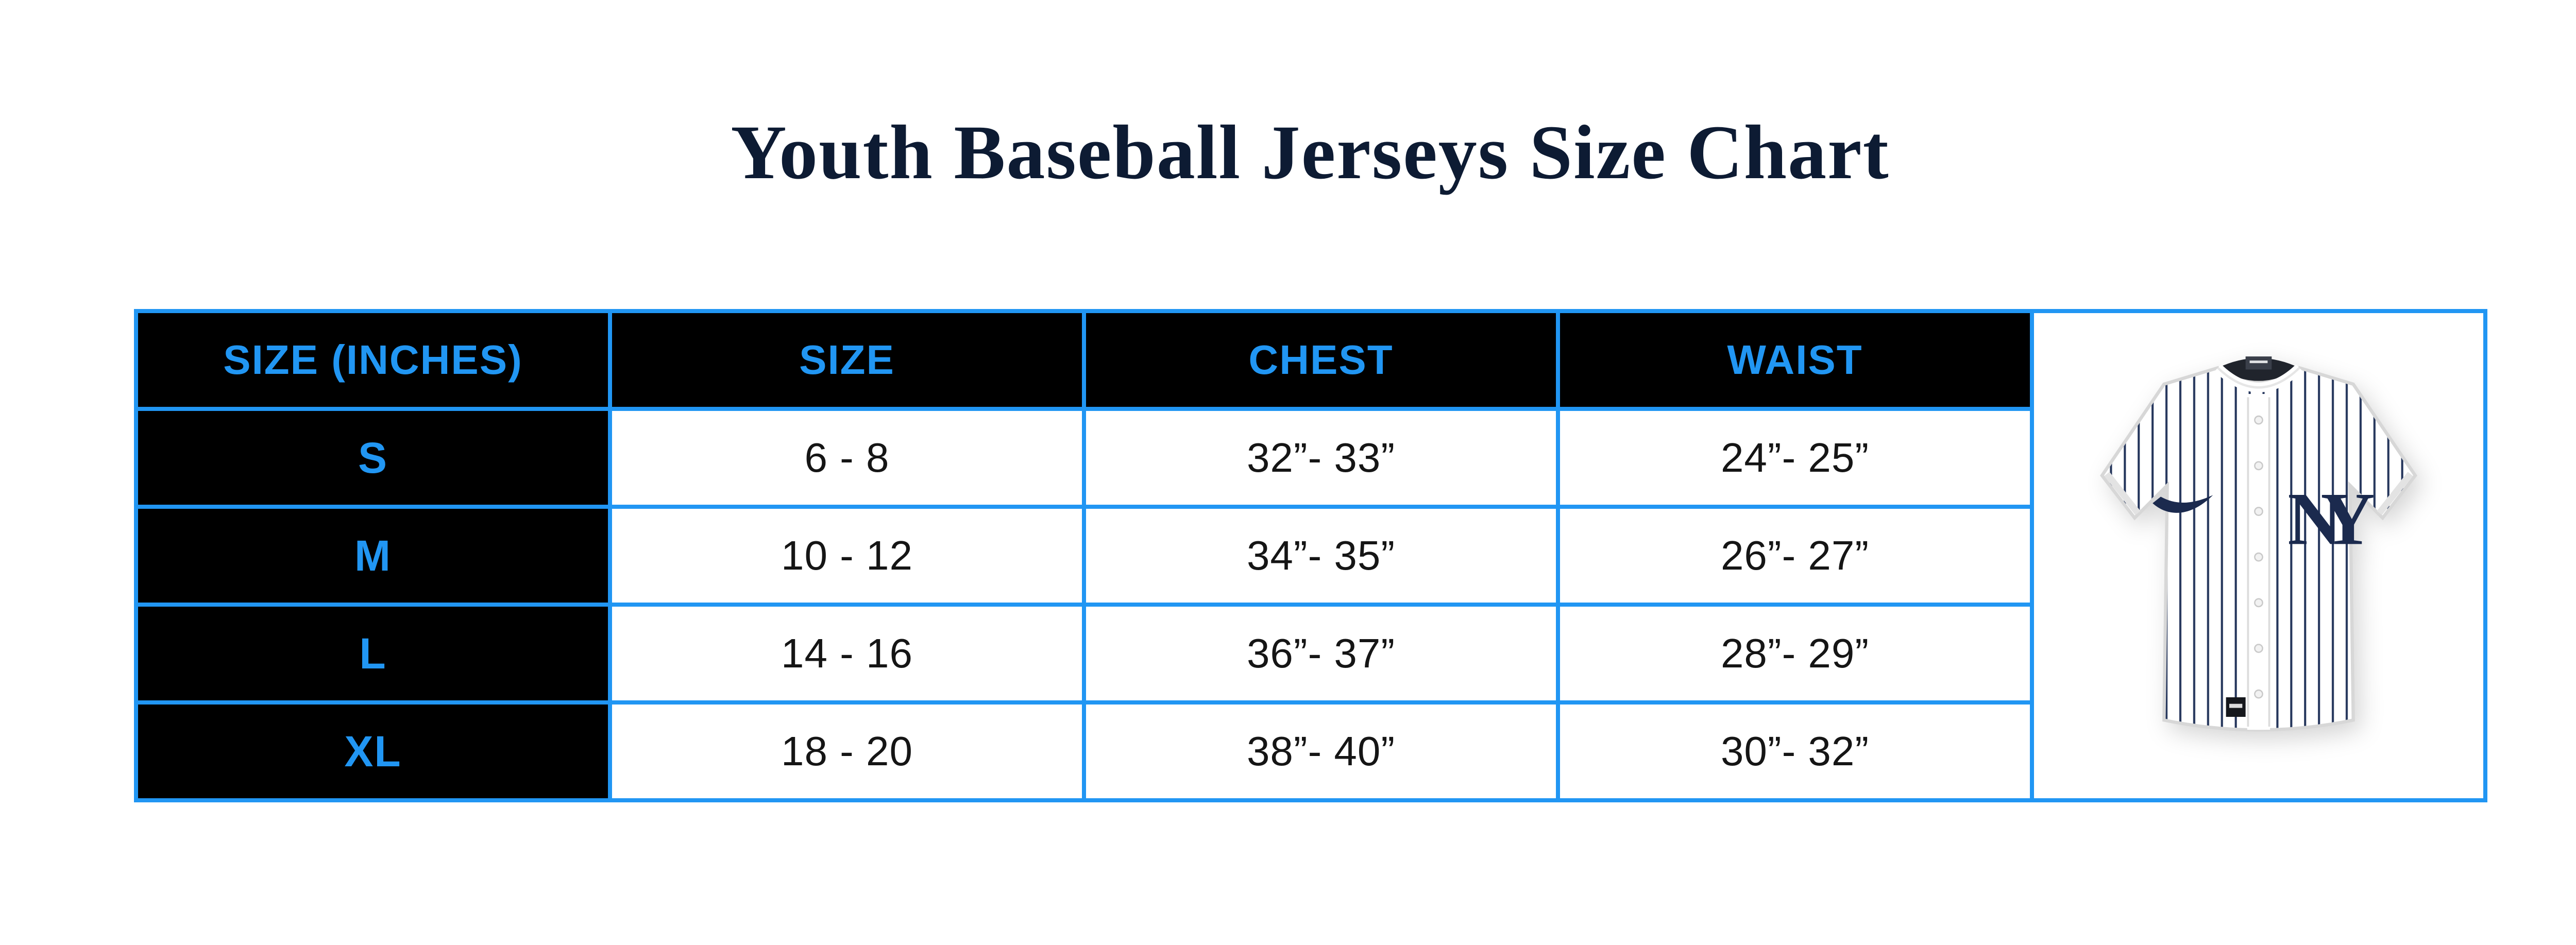 The width and height of the screenshot is (2576, 945). I want to click on cell-waist: 30”- 32”, so click(1795, 751).